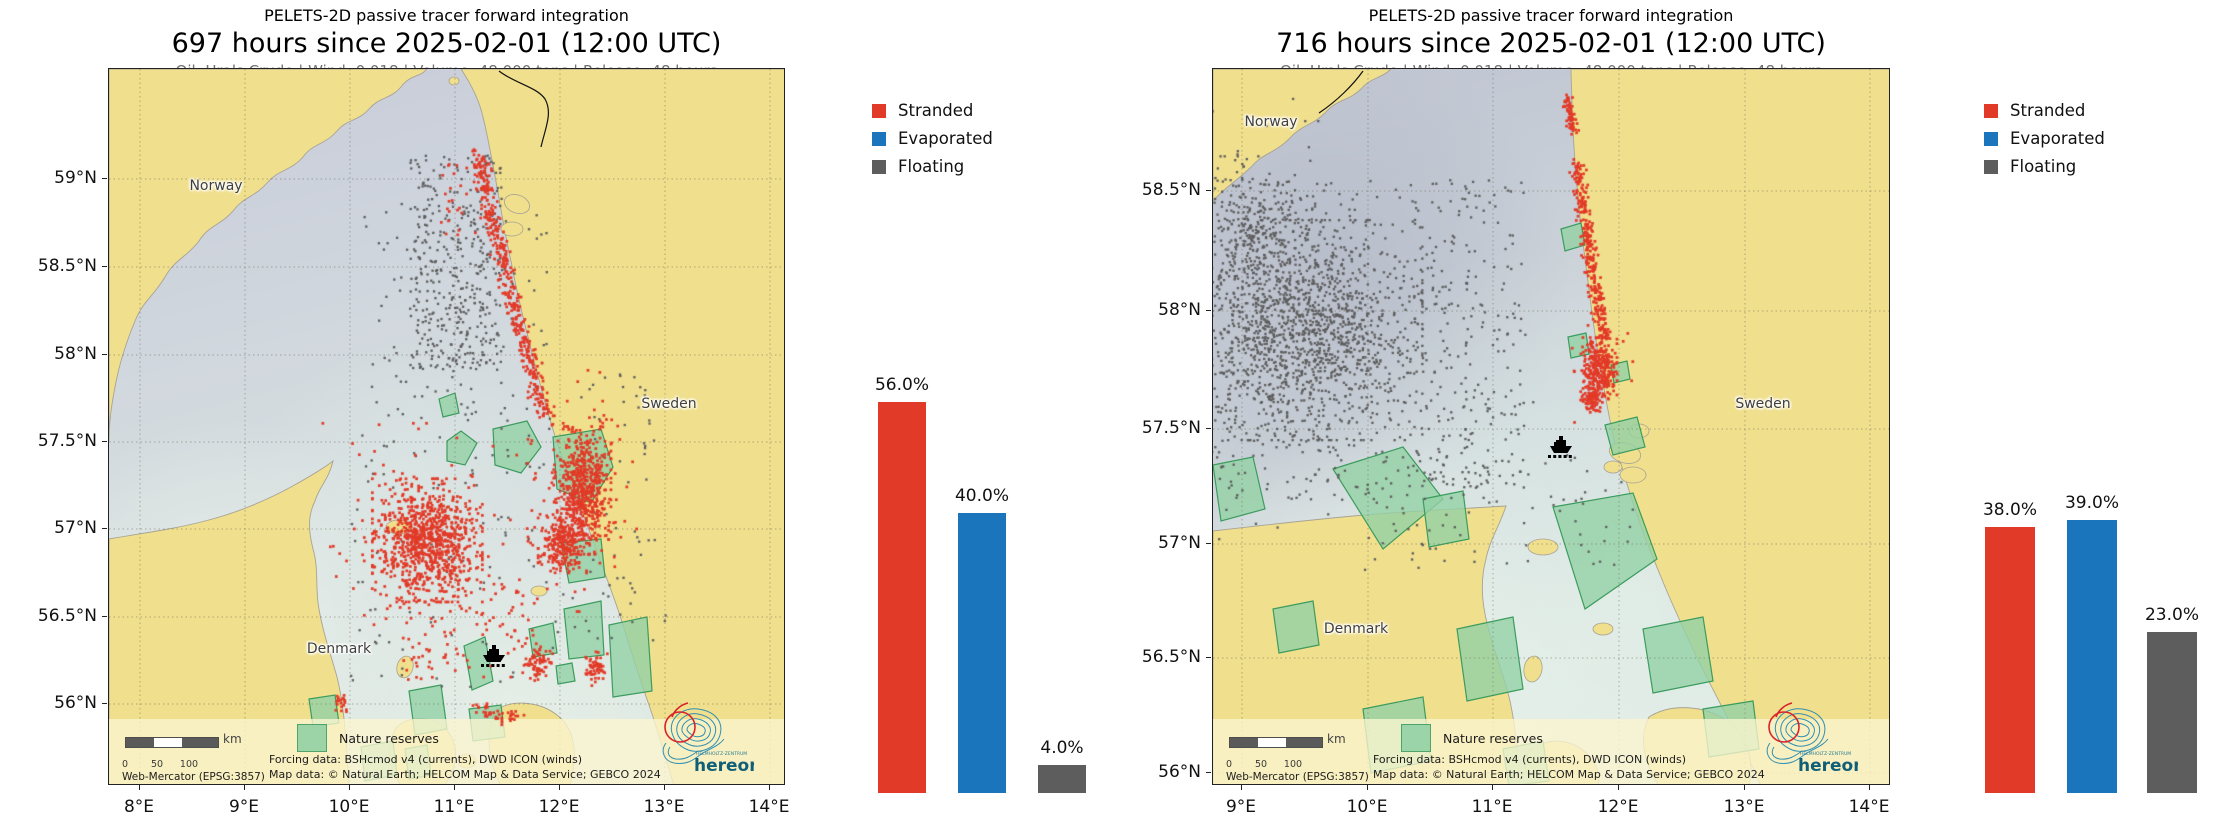 The image size is (2237, 831). I want to click on y-tick-label: 58°N, so click(75, 354).